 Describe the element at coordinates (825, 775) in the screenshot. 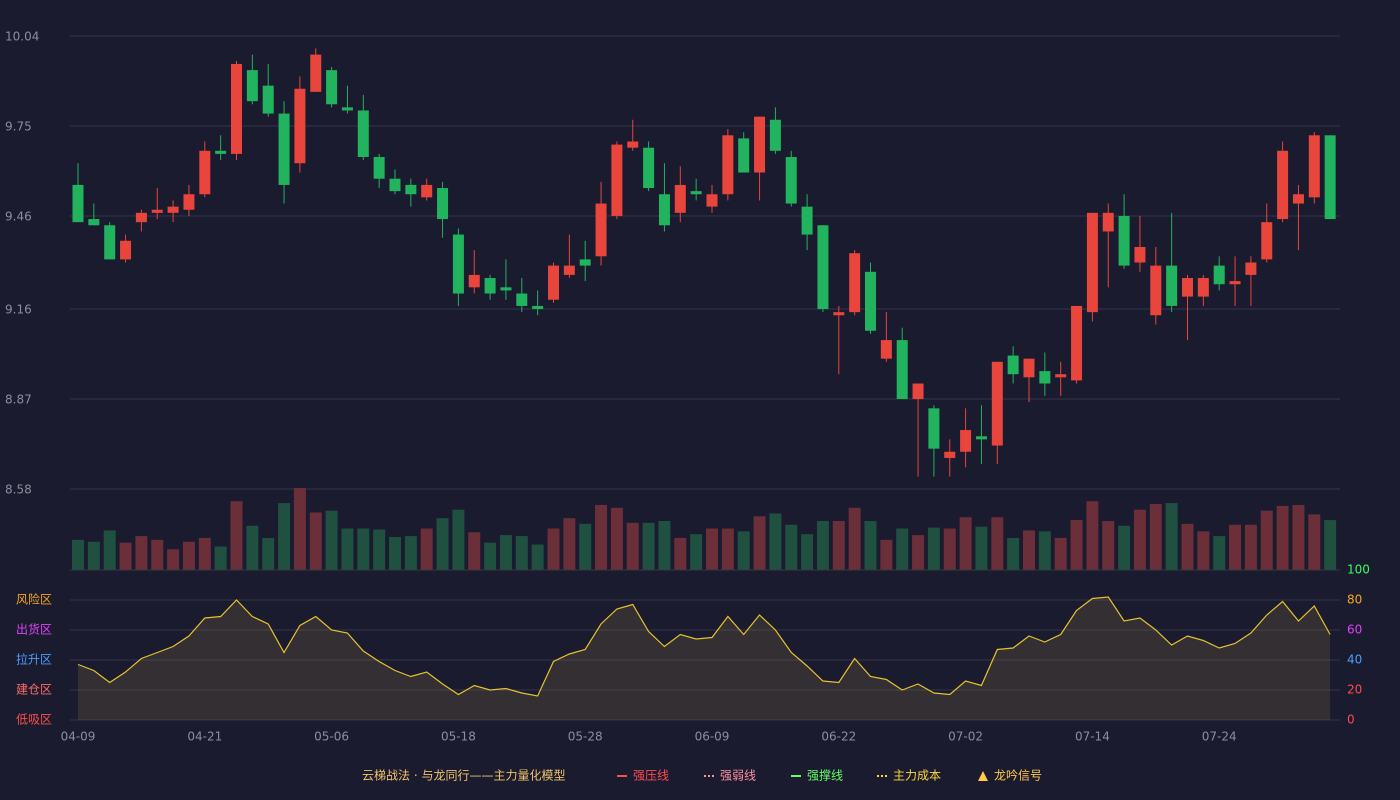

I see `legend-label: 强撑线` at that location.